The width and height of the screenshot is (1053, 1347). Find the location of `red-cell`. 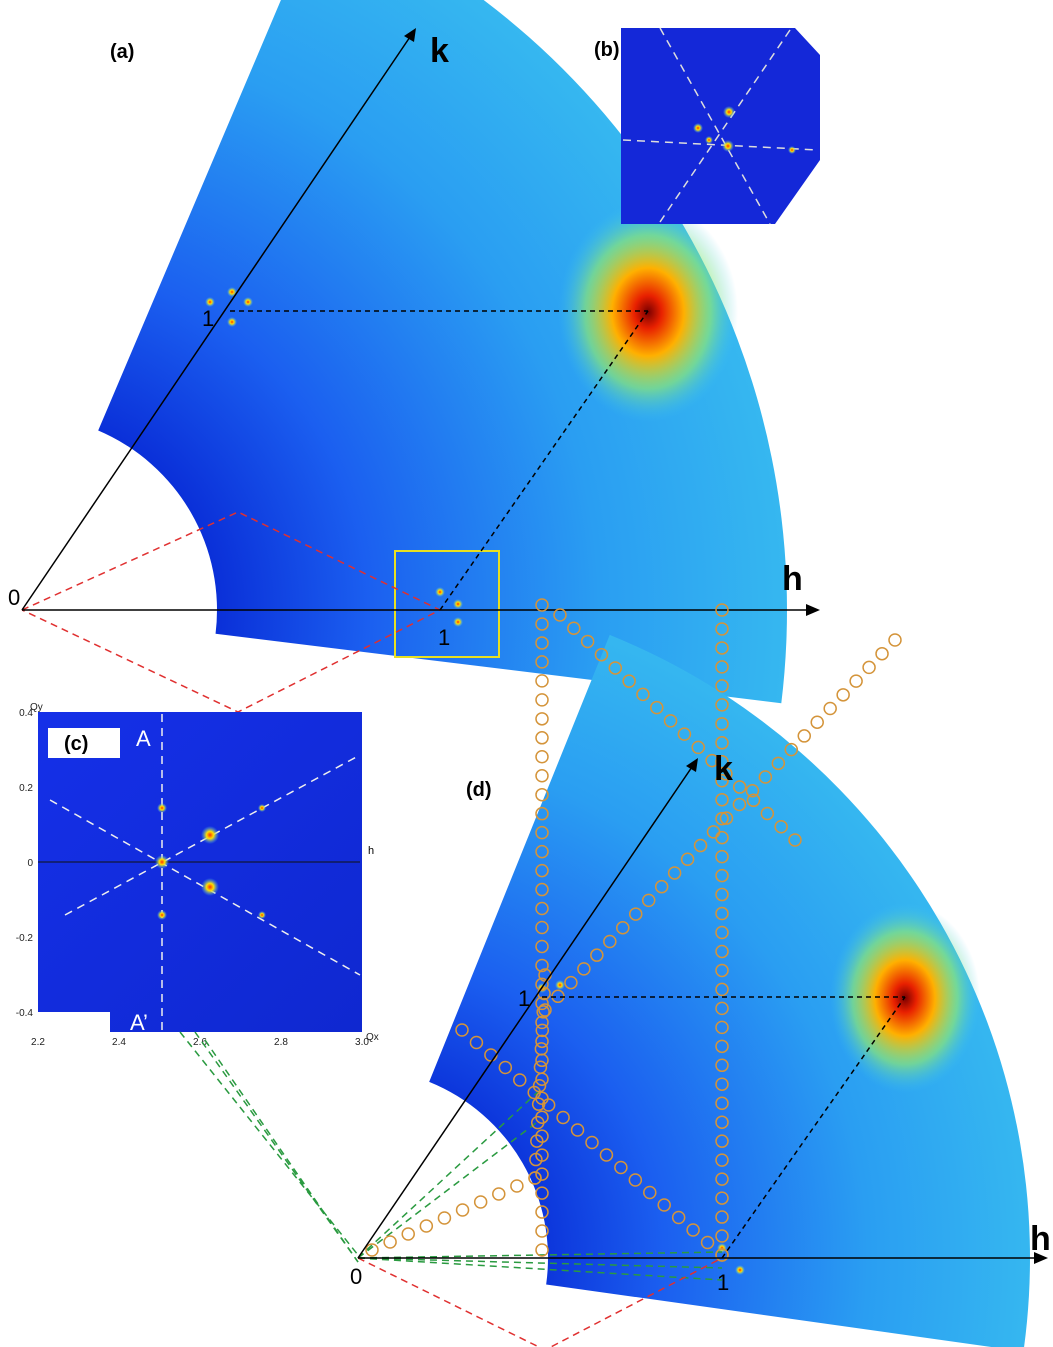

red-cell is located at coordinates (540, 1302).